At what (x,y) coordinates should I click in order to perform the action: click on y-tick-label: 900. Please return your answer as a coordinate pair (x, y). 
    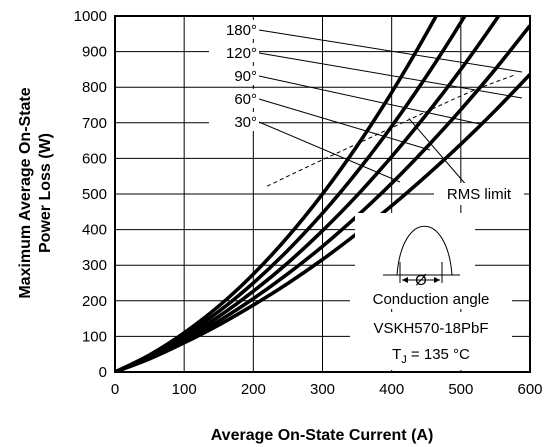
    Looking at the image, I should click on (94, 52).